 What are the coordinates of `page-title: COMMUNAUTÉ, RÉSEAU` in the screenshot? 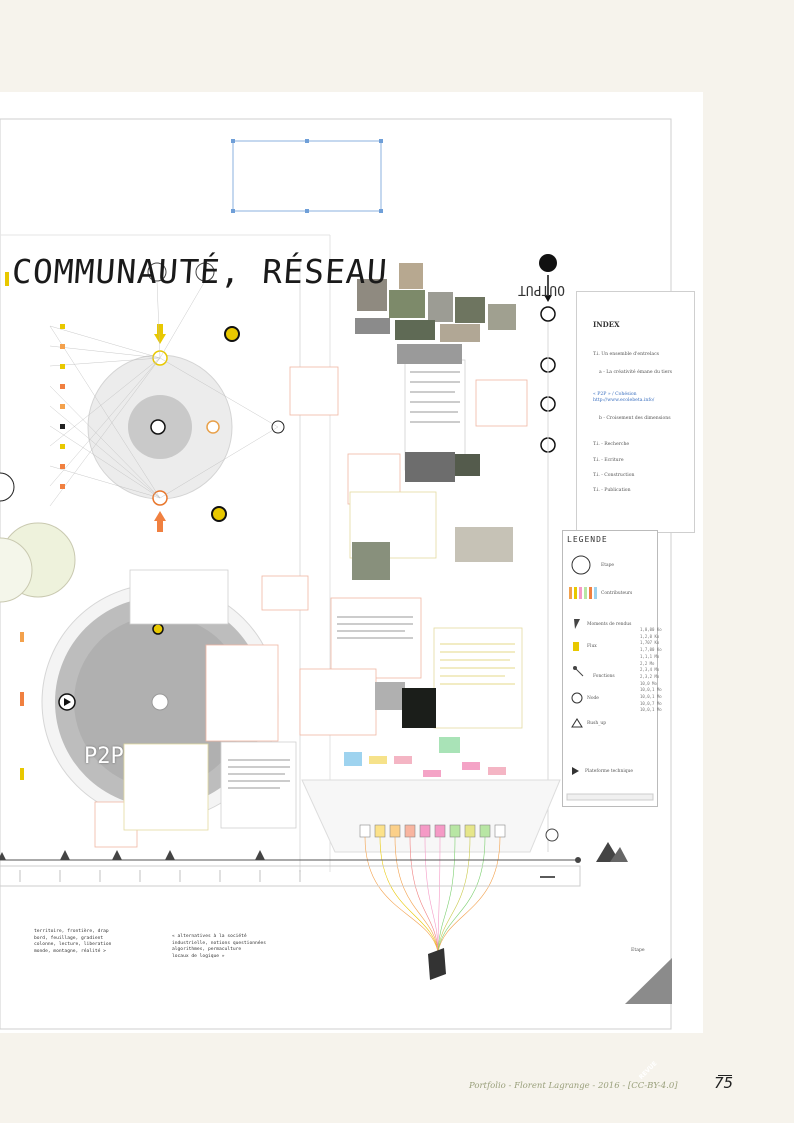 It's located at (199, 271).